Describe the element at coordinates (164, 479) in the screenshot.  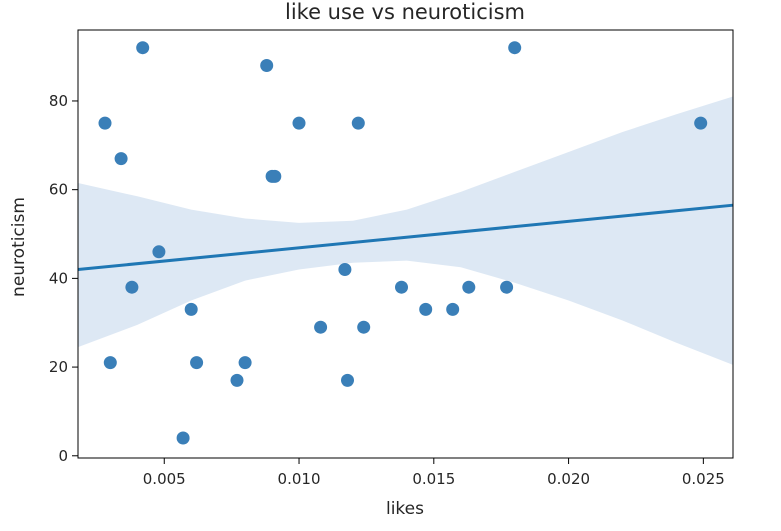
I see `x-tick-label: 0.005` at that location.